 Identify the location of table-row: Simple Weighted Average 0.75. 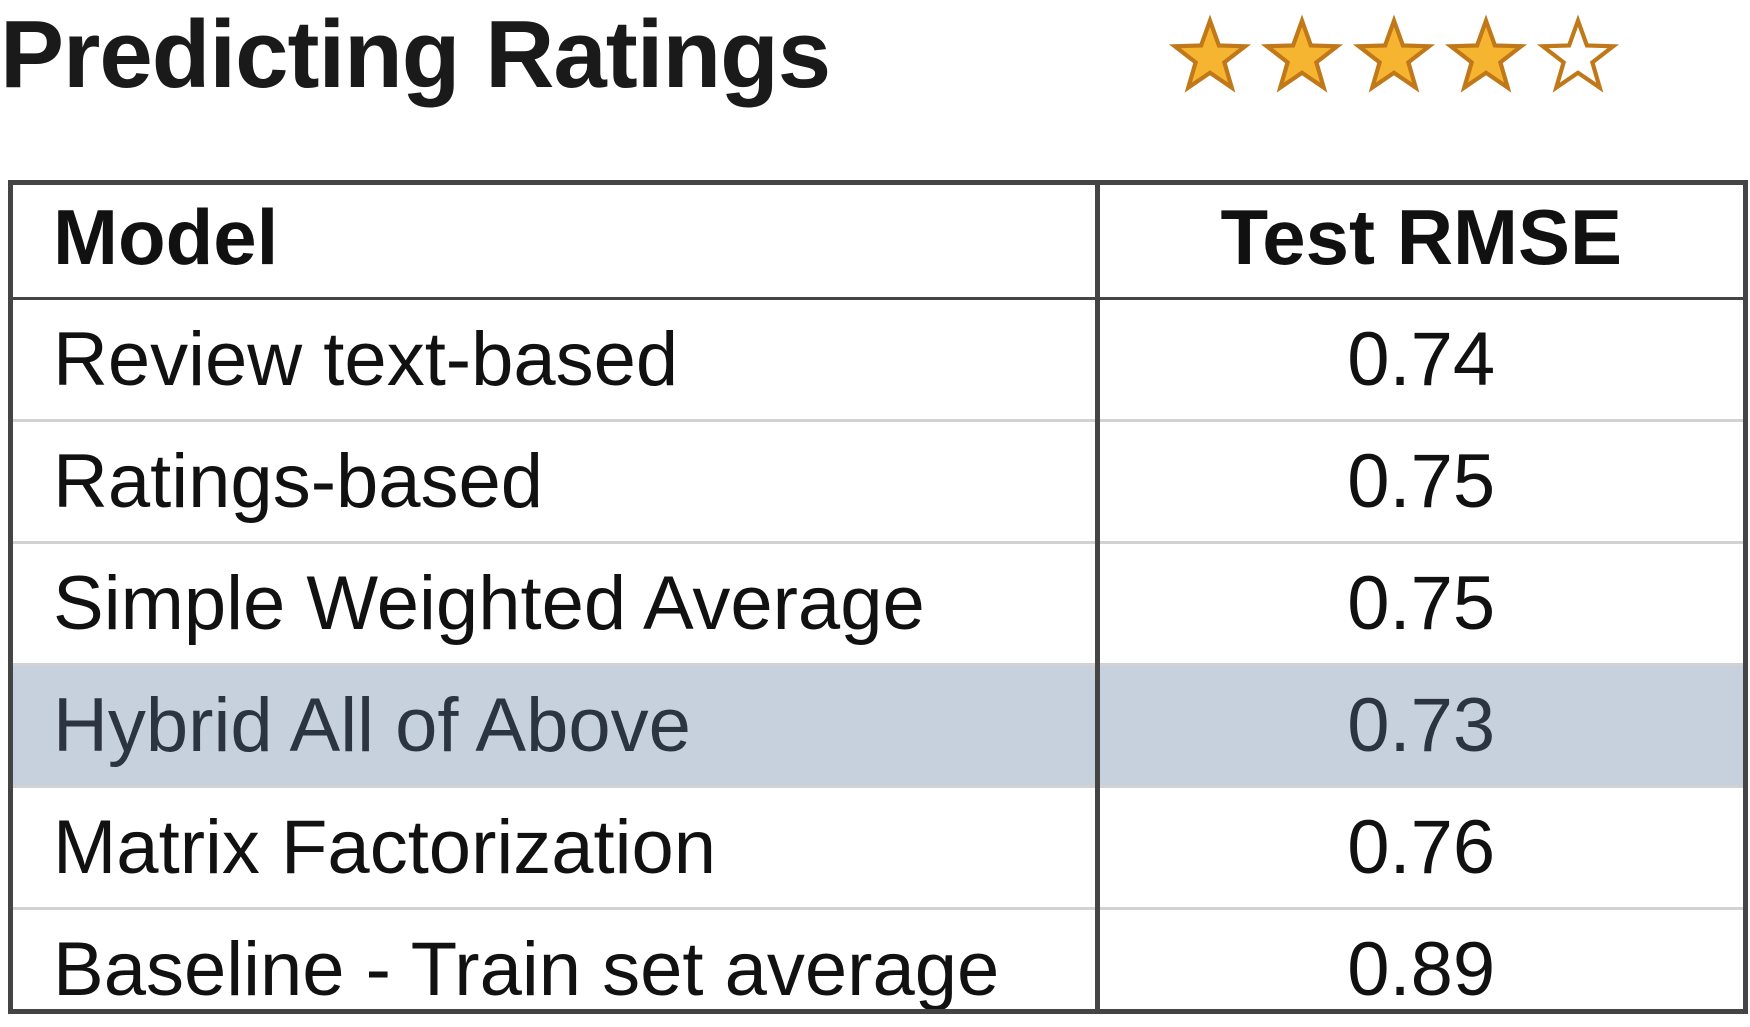
(878, 604).